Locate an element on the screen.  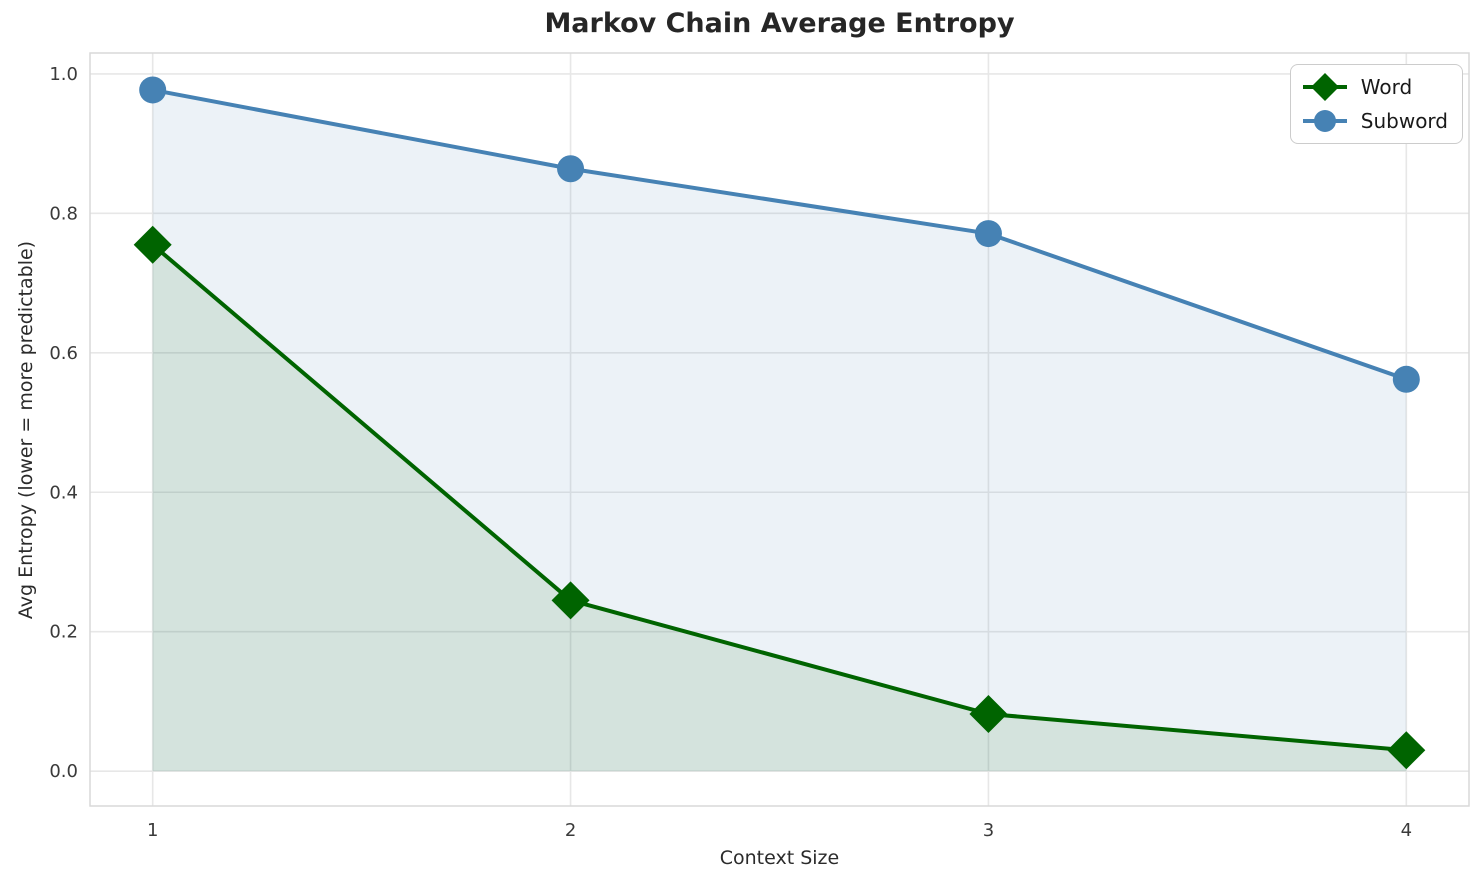
y-tick-label: 0.4 is located at coordinates (63, 492).